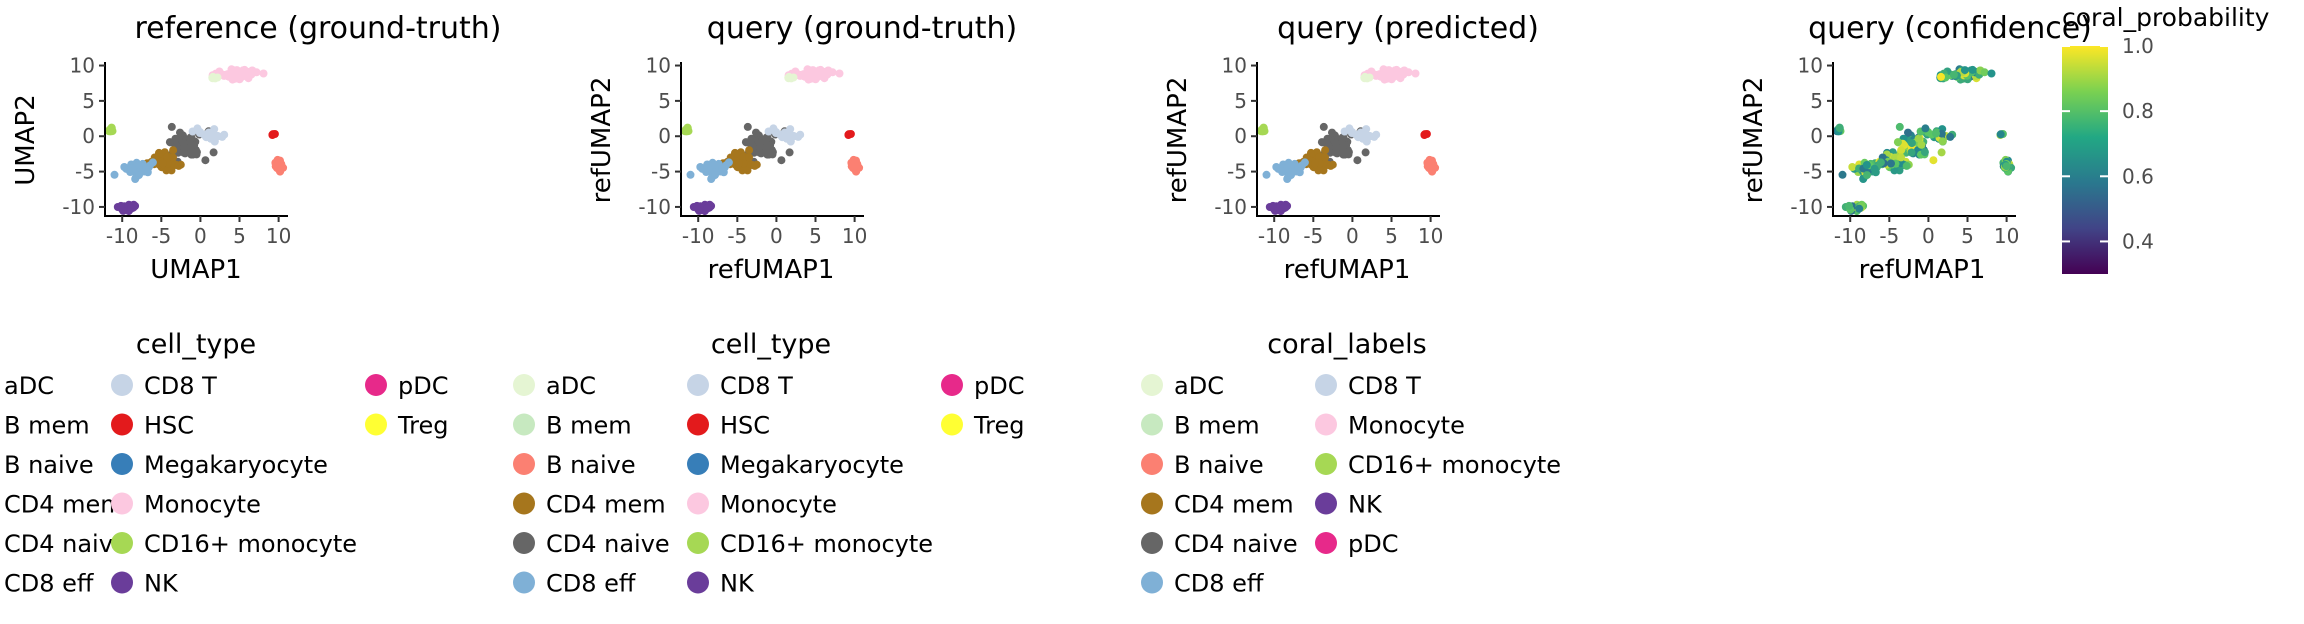  I want to click on legend-item-label: Megakaryocyte, so click(236, 465).